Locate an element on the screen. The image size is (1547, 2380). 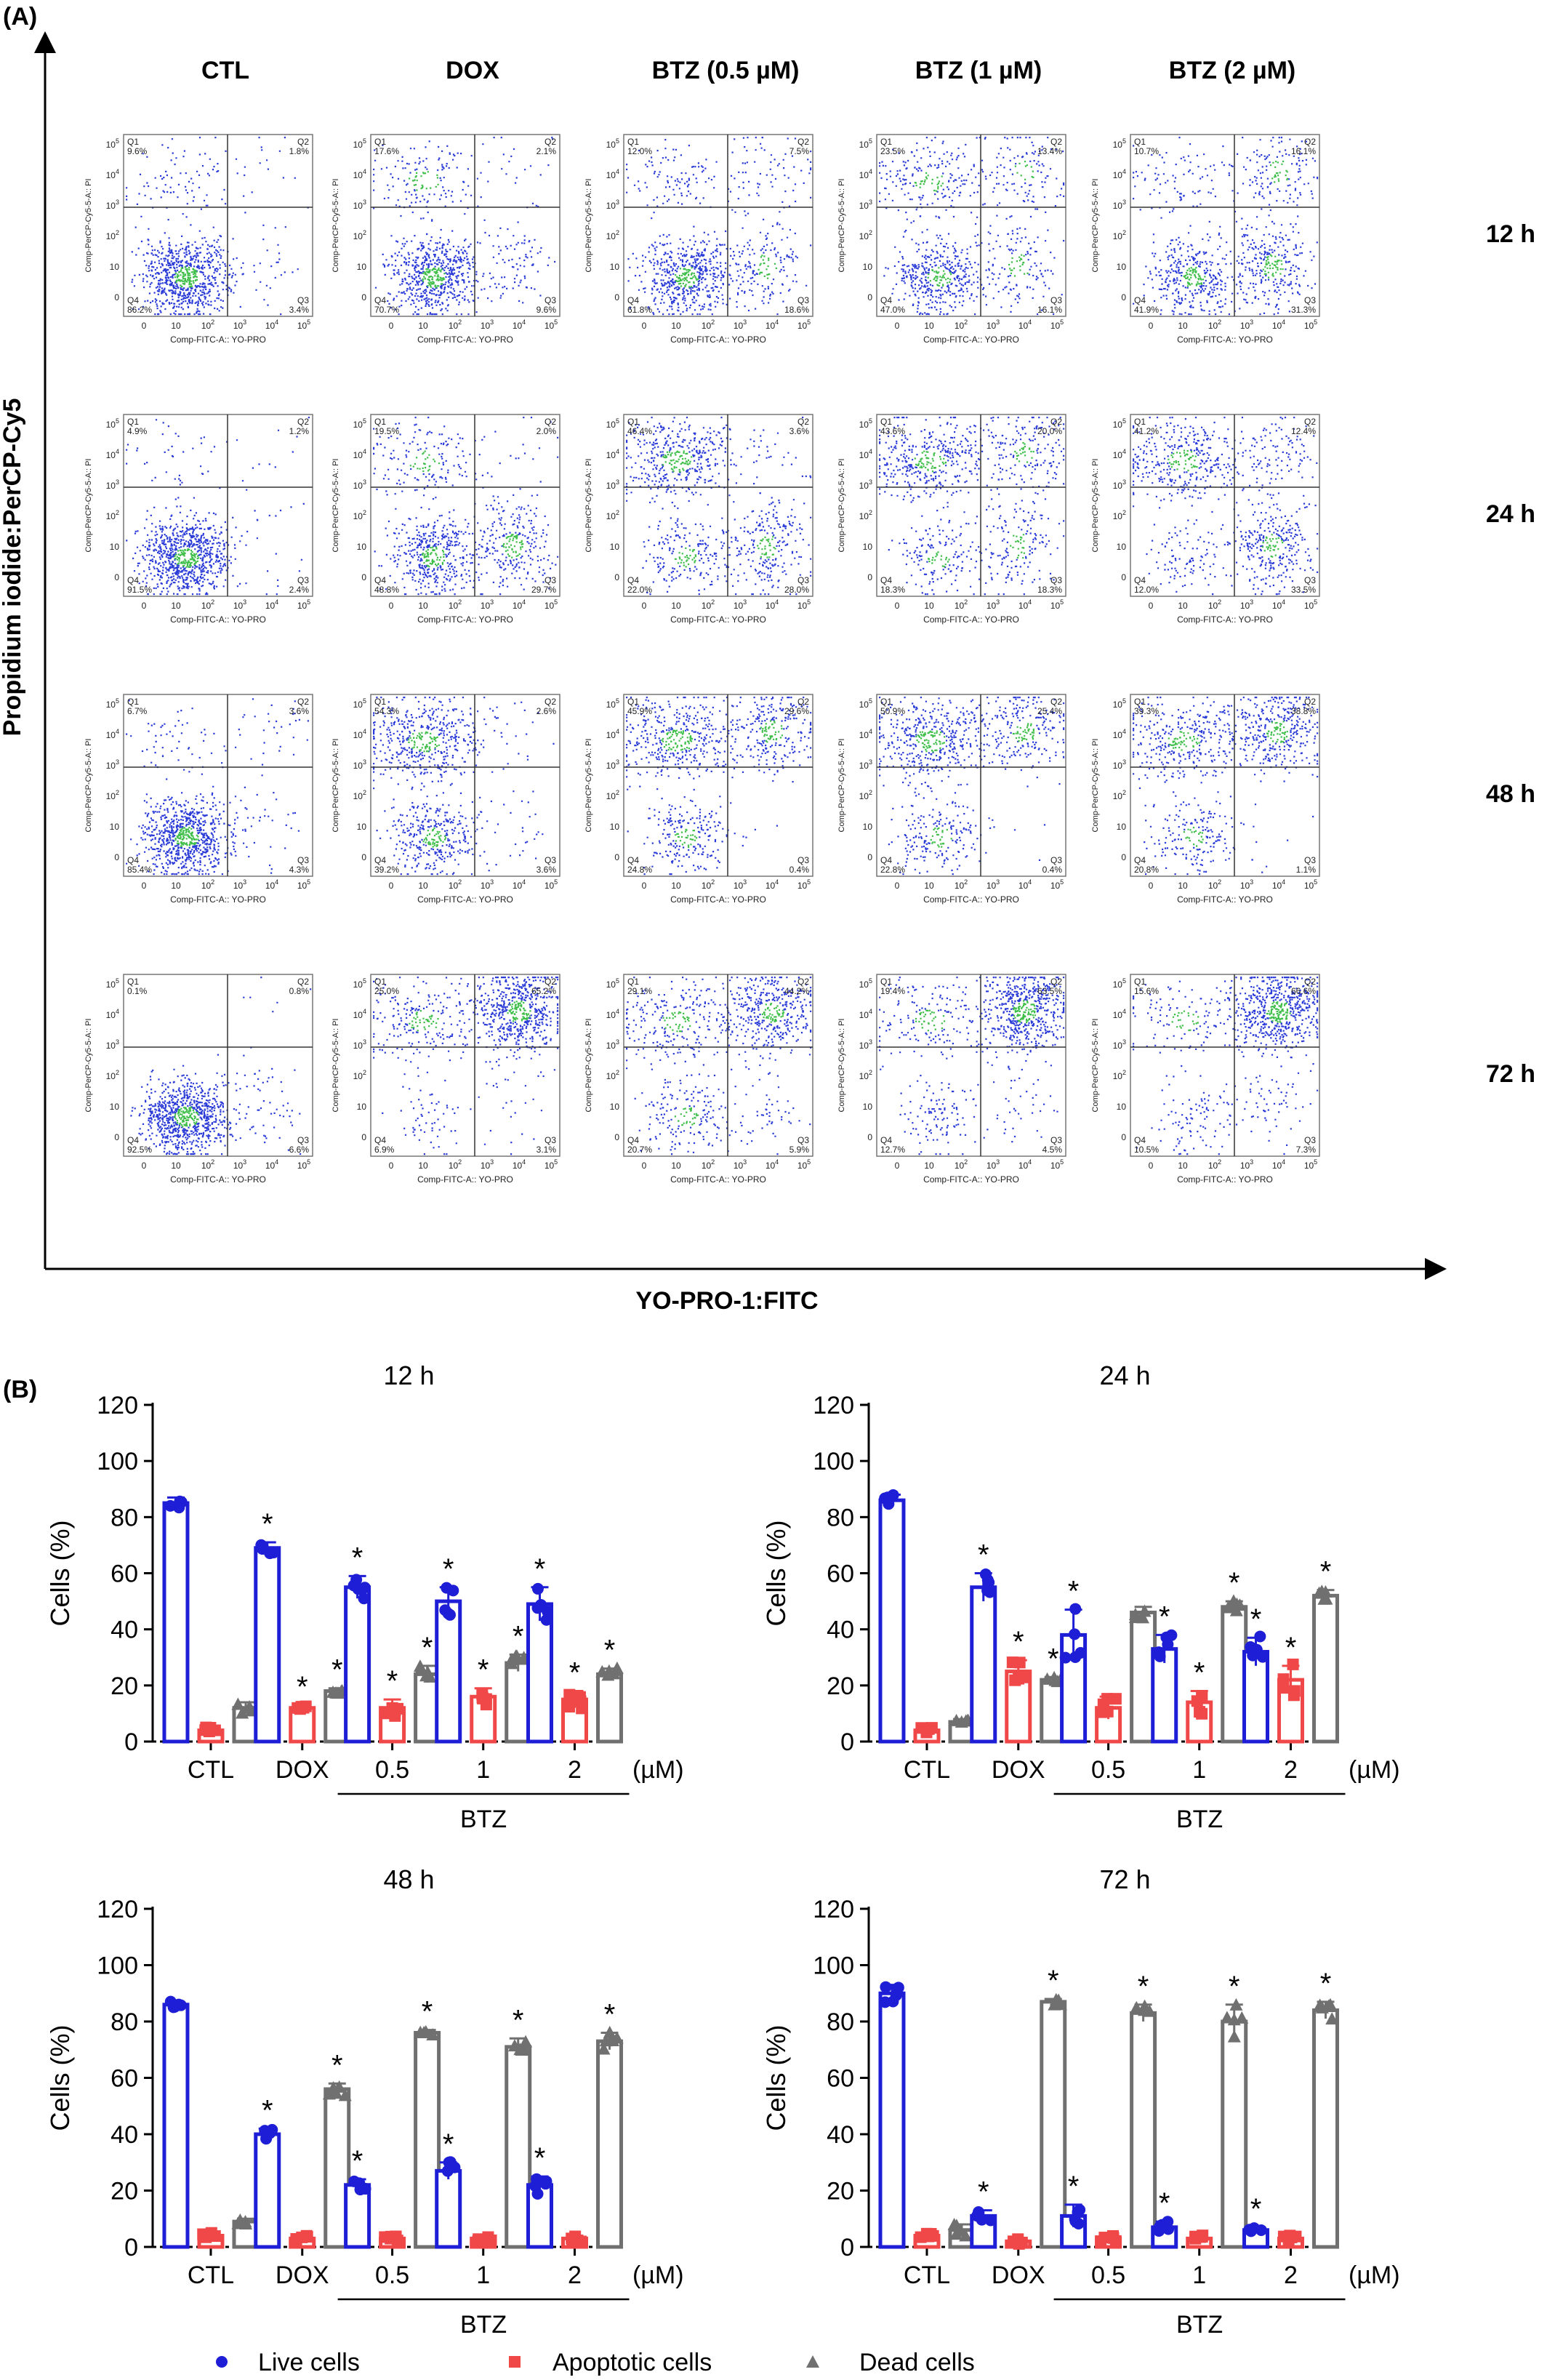
quadrant-percent: 61.8% is located at coordinates (639, 310).